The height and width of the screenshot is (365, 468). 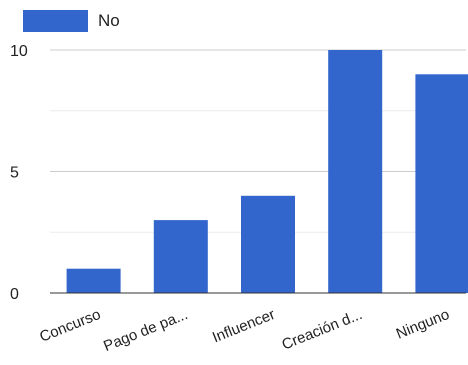 I want to click on y-axis-ticks: 0 5 10, so click(x=19, y=173).